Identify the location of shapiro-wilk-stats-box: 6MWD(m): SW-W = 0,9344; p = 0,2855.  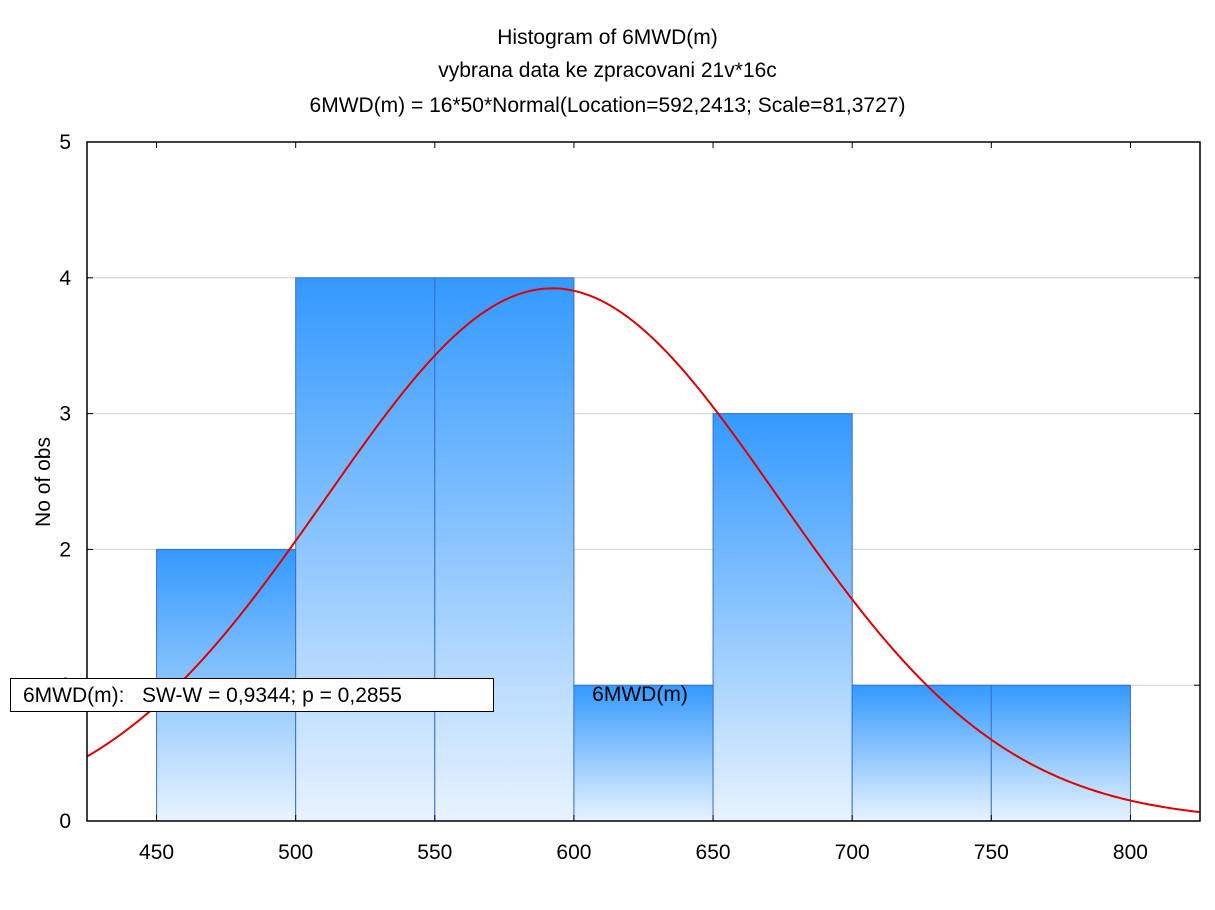
(252, 695).